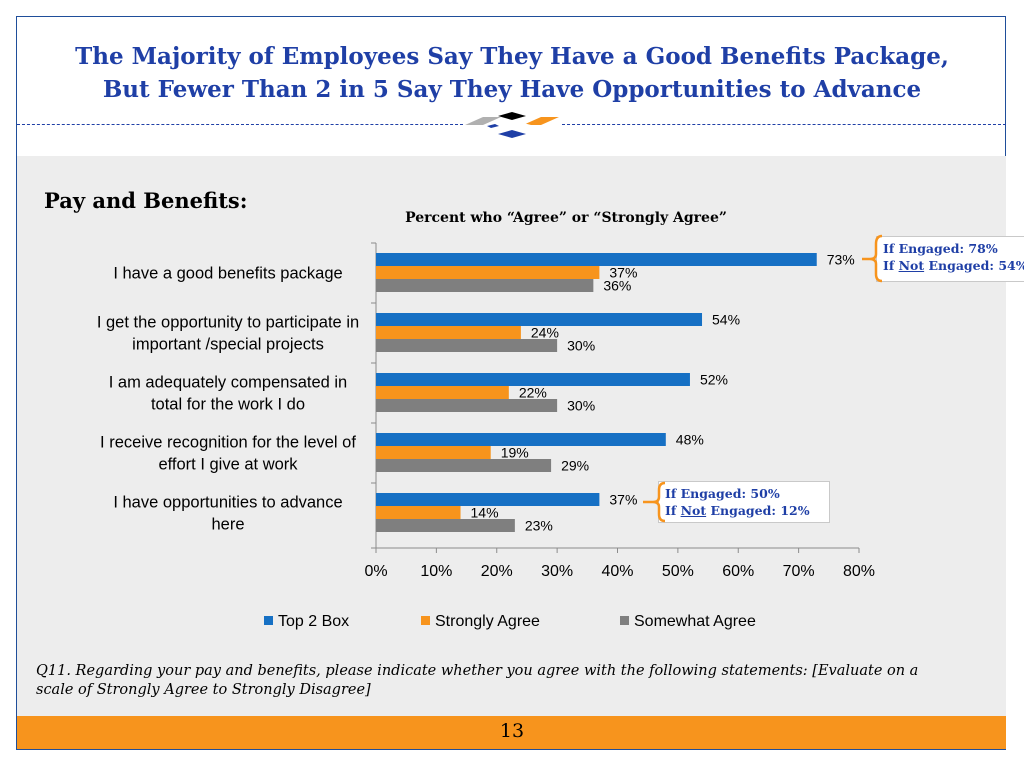  Describe the element at coordinates (533, 393) in the screenshot. I see `data-label: 22%` at that location.